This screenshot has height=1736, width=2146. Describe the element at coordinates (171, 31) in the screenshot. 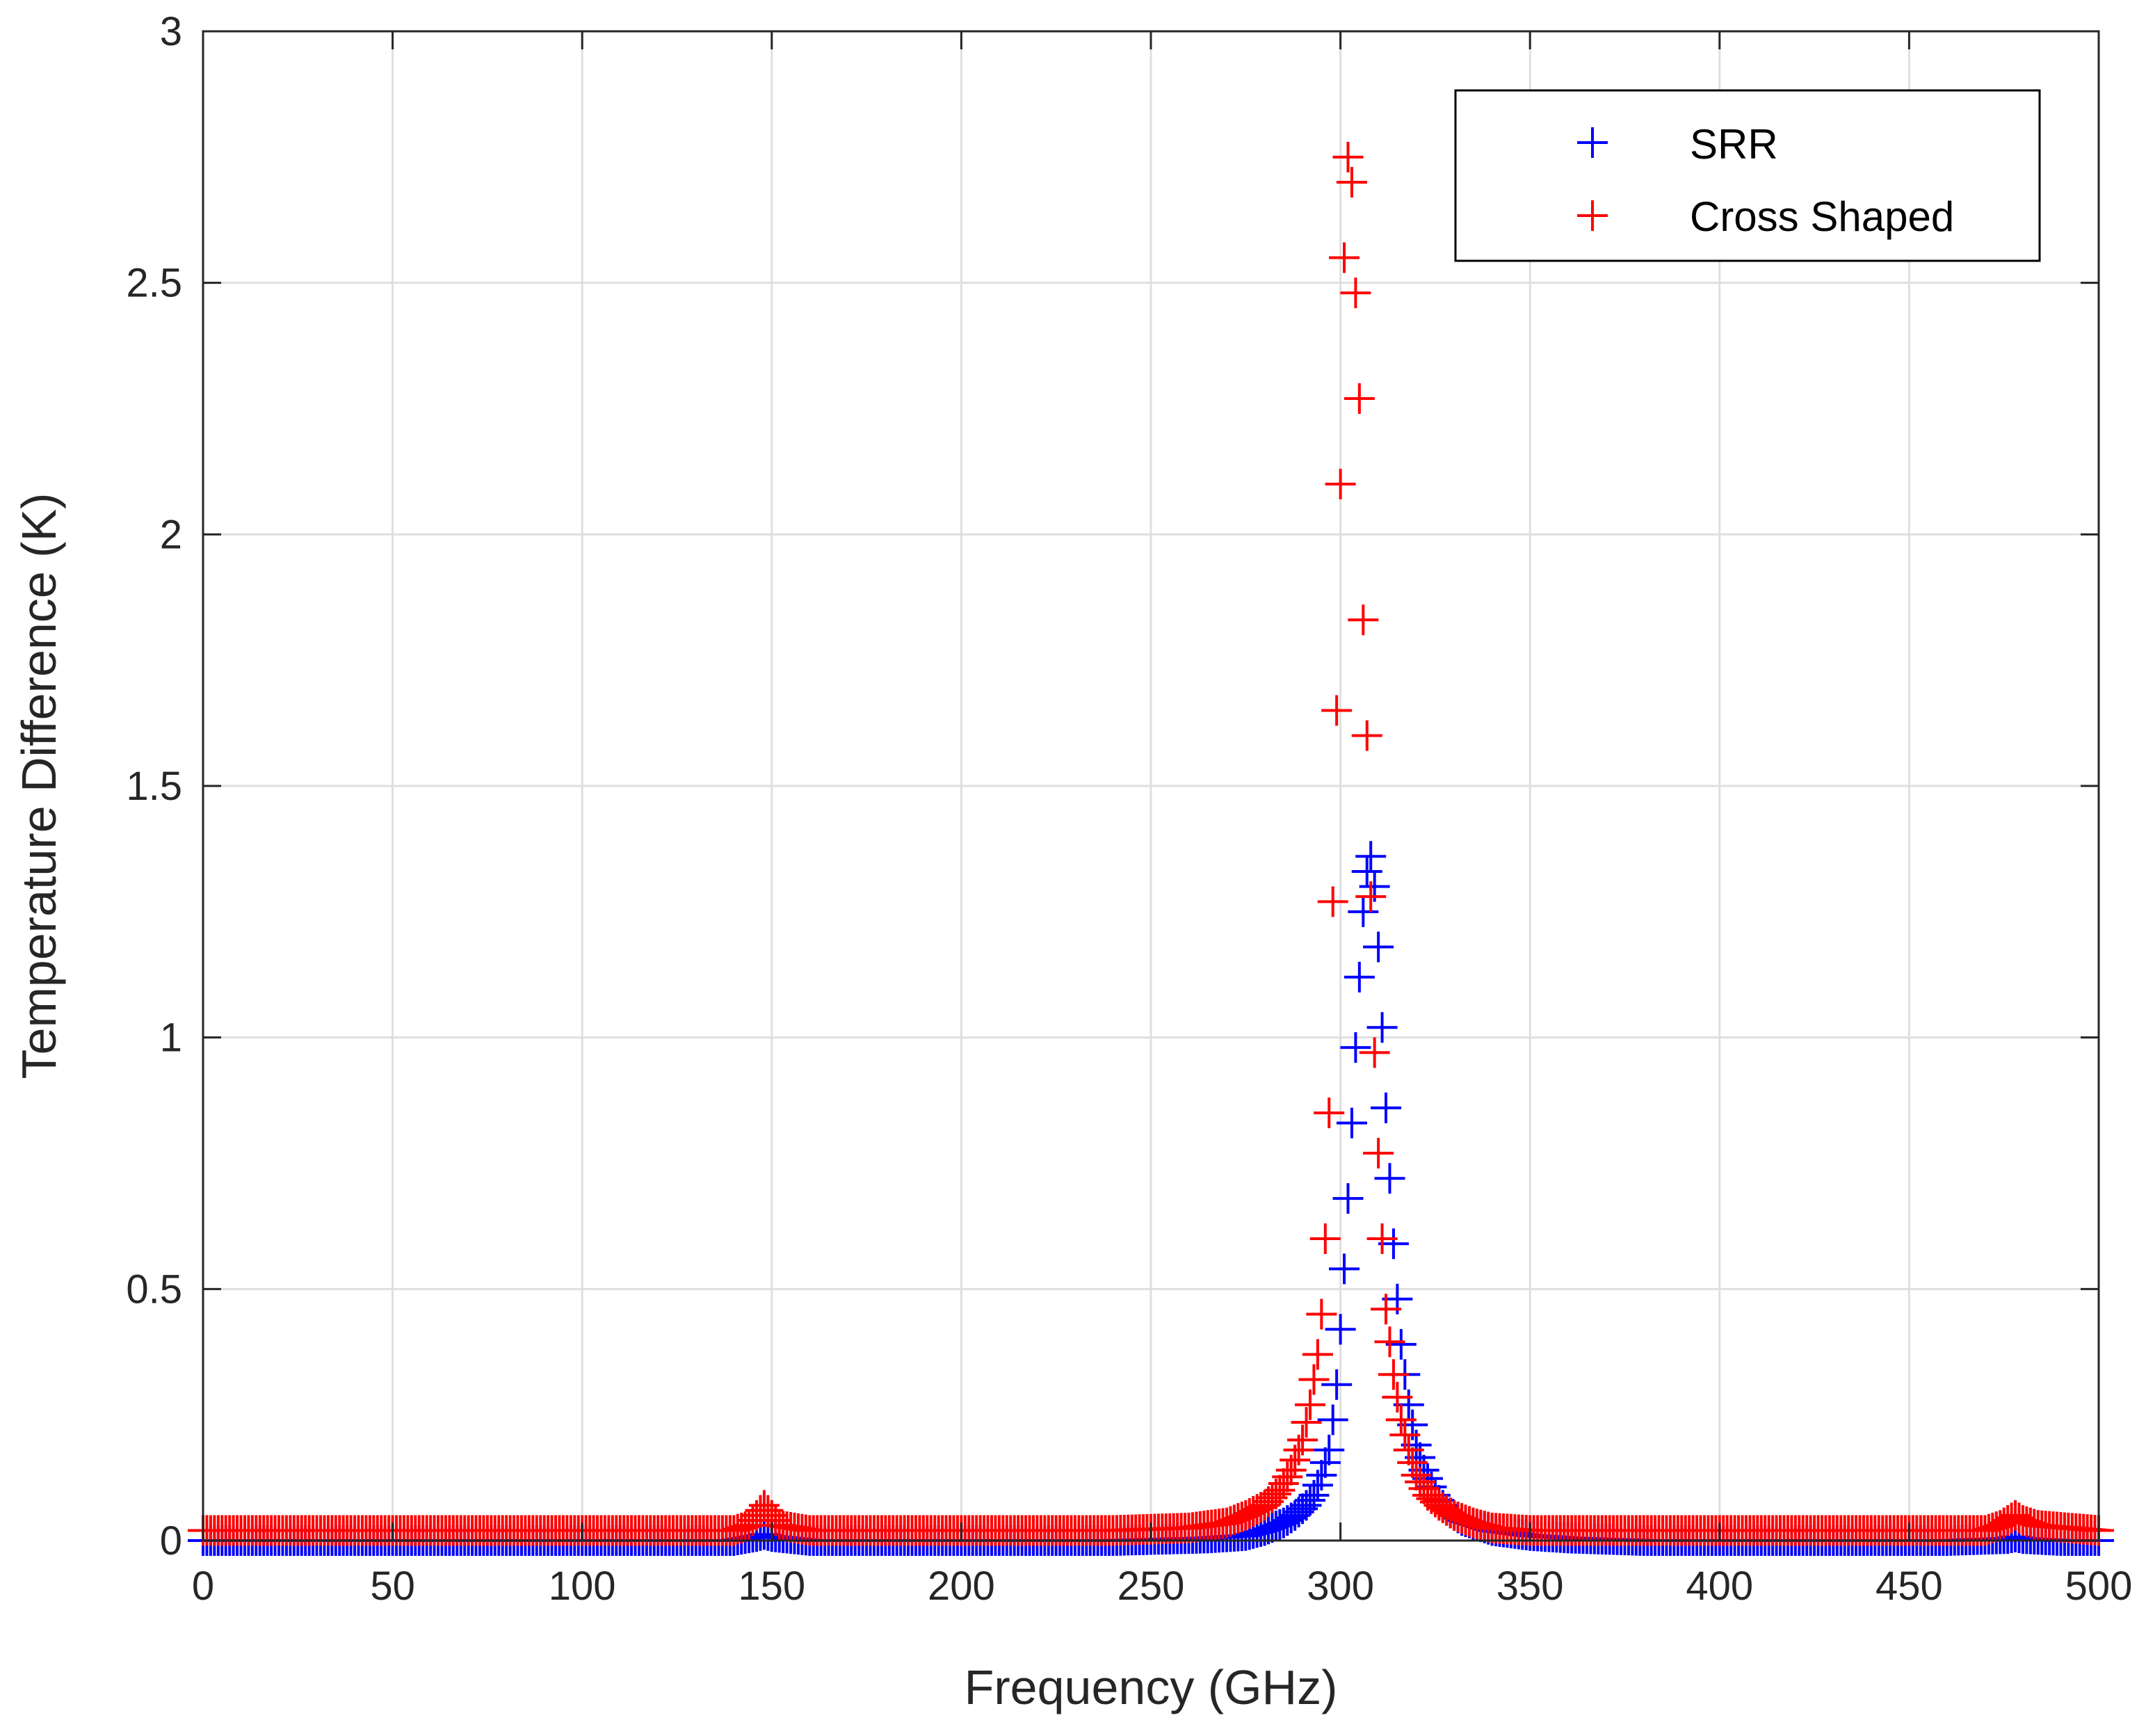

I see `y-tick-label: 3` at that location.